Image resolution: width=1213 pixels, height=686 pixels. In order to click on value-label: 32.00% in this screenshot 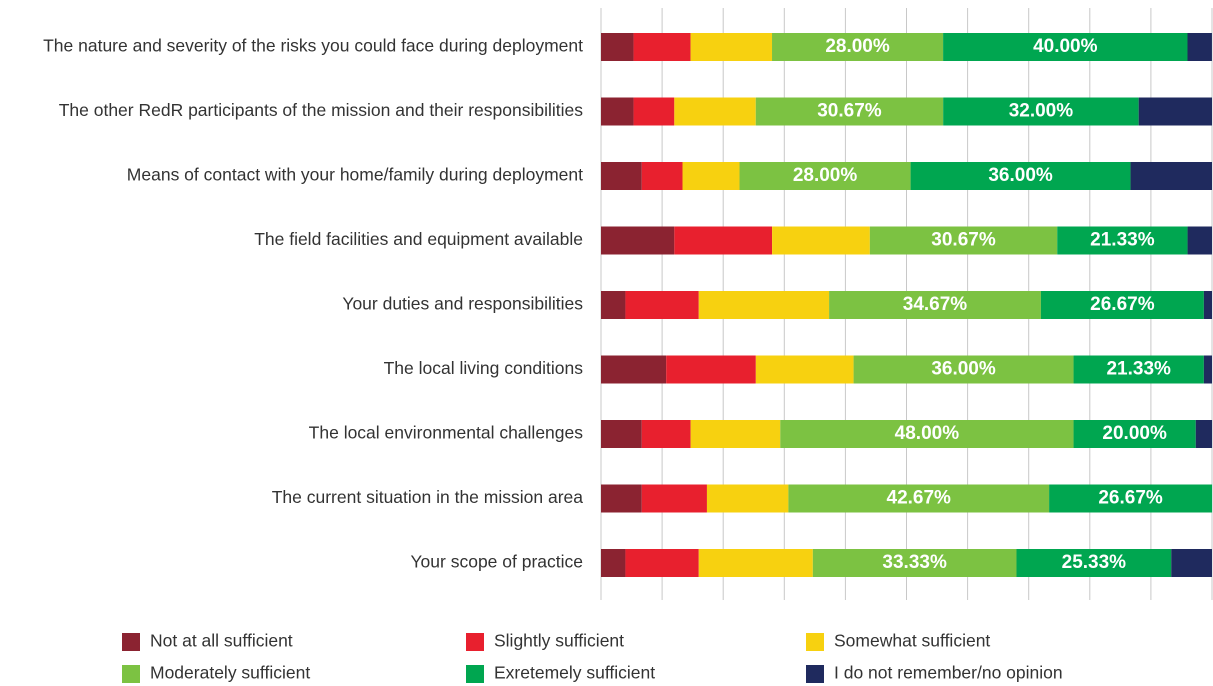, I will do `click(1041, 111)`.